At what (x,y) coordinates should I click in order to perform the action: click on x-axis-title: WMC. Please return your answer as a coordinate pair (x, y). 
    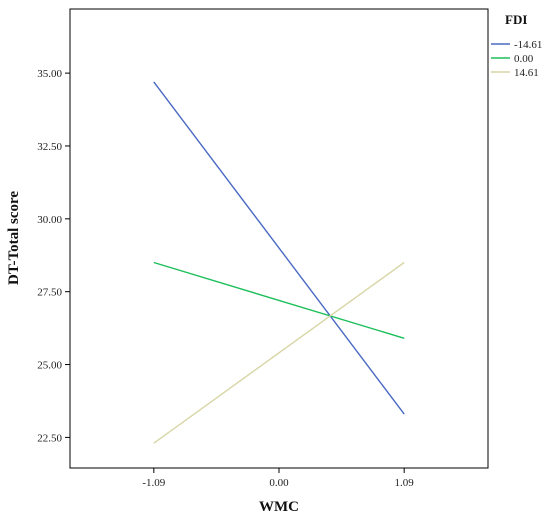
    Looking at the image, I should click on (279, 507).